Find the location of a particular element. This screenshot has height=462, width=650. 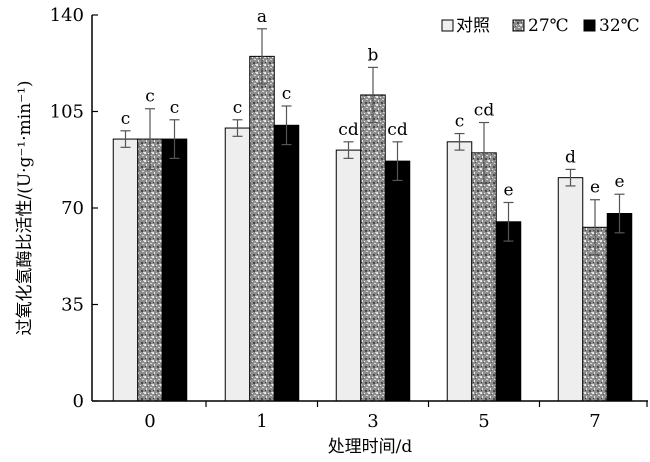

legend-item: 对照 is located at coordinates (465, 26).